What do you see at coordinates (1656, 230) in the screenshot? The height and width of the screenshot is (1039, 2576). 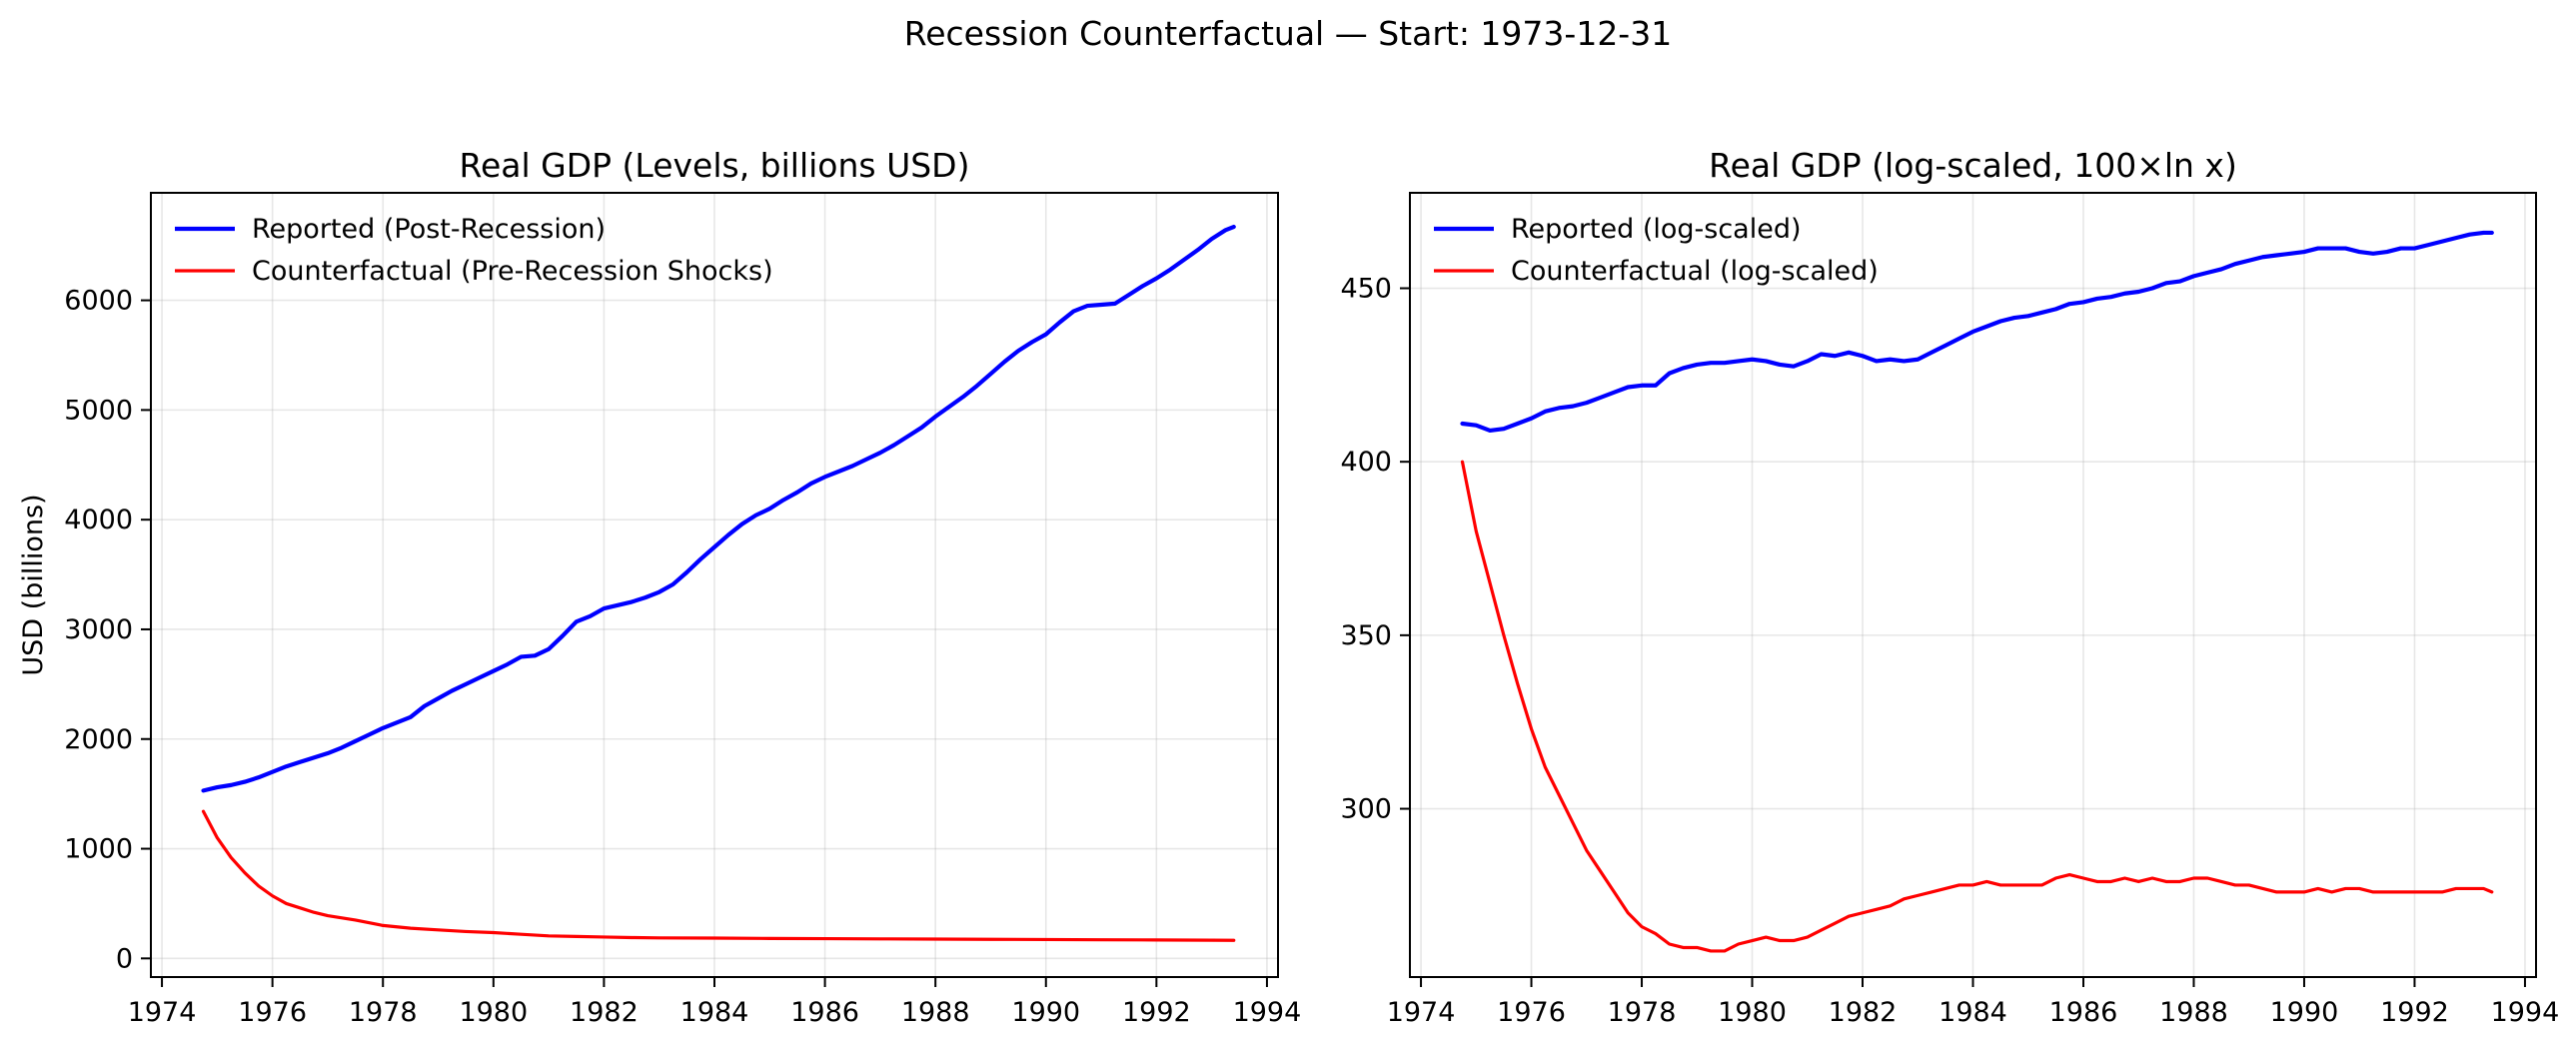 I see `legend-label: Reported (log-scaled)` at bounding box center [1656, 230].